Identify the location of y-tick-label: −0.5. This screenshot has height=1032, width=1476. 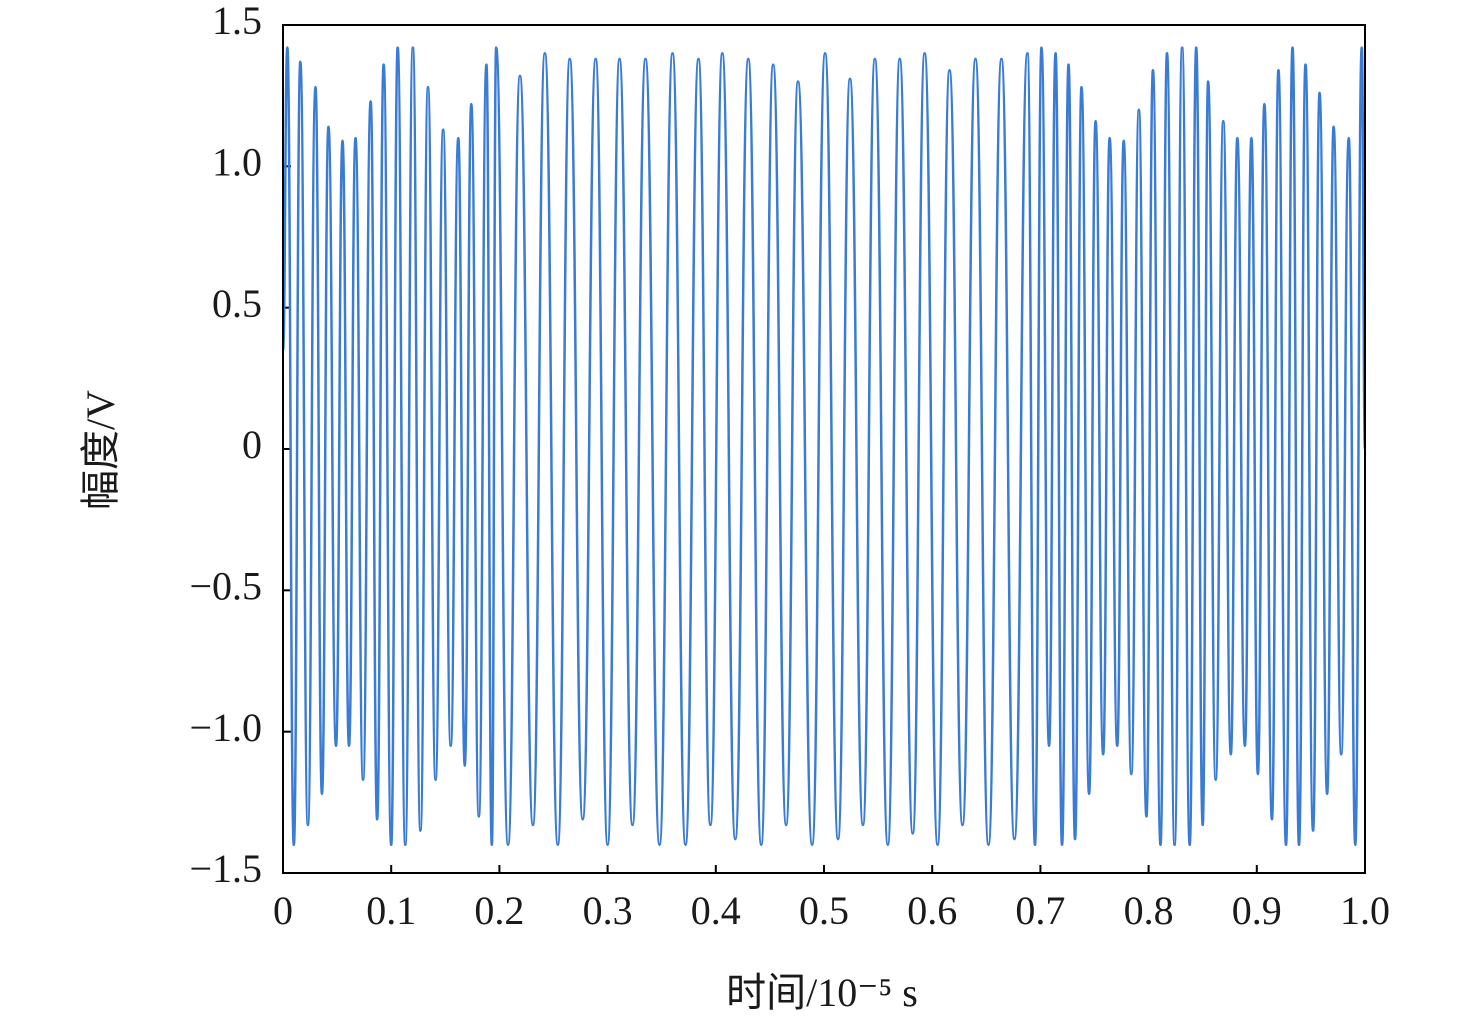
(225, 586).